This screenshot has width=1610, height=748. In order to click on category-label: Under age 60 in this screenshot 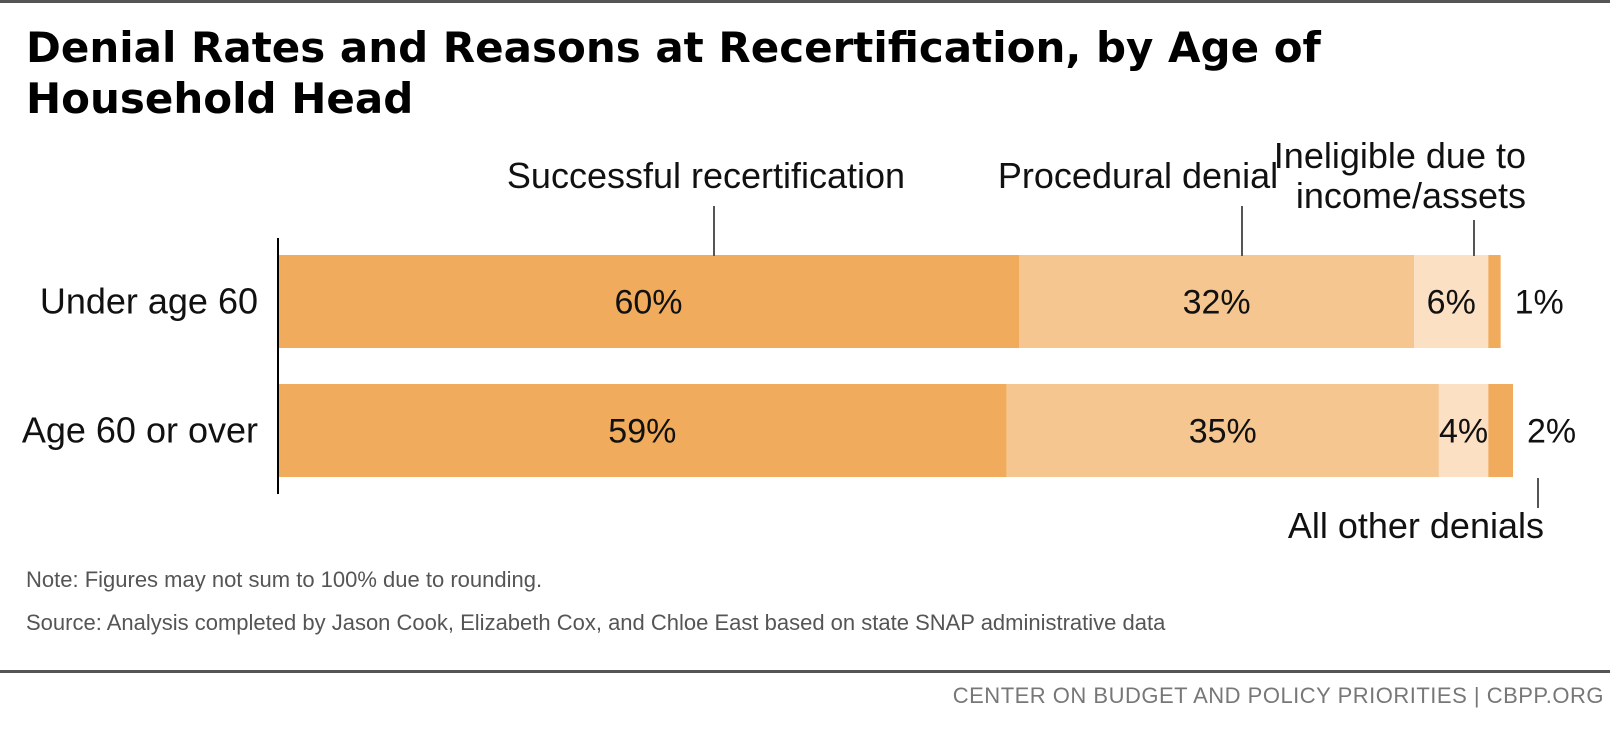, I will do `click(149, 301)`.